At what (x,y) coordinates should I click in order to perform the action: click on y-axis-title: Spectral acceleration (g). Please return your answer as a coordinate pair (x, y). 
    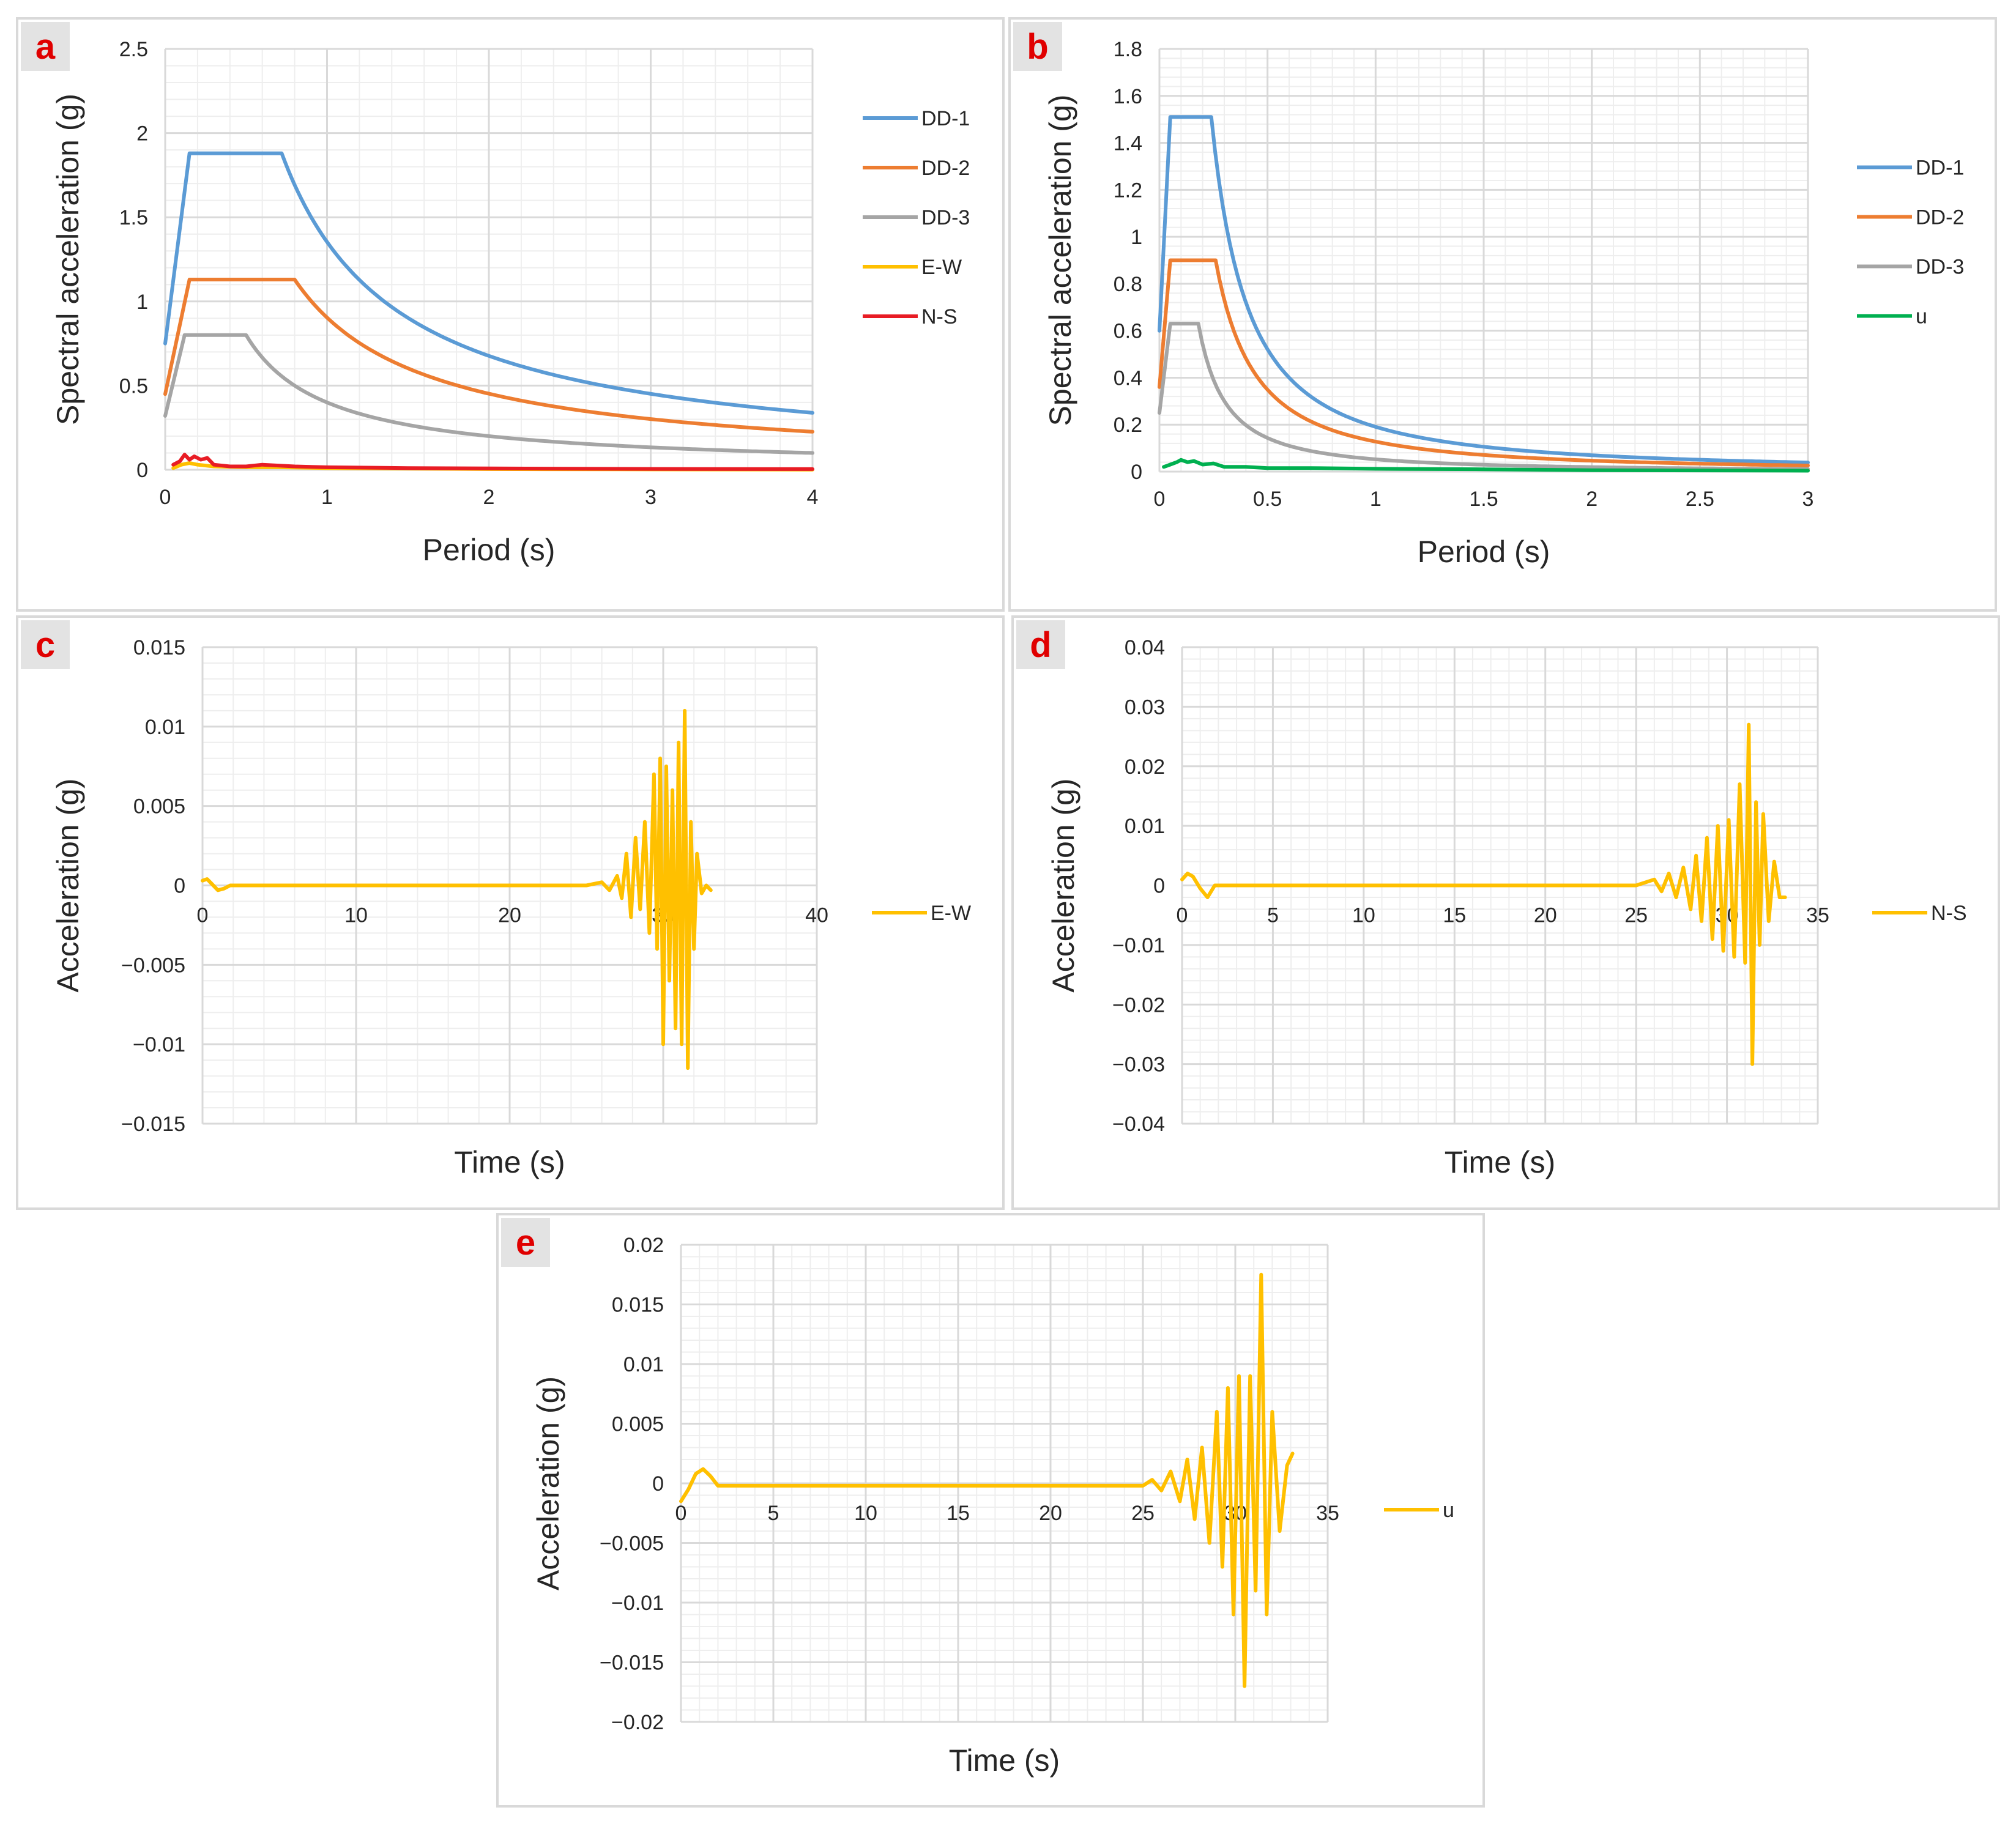
    Looking at the image, I should click on (1060, 261).